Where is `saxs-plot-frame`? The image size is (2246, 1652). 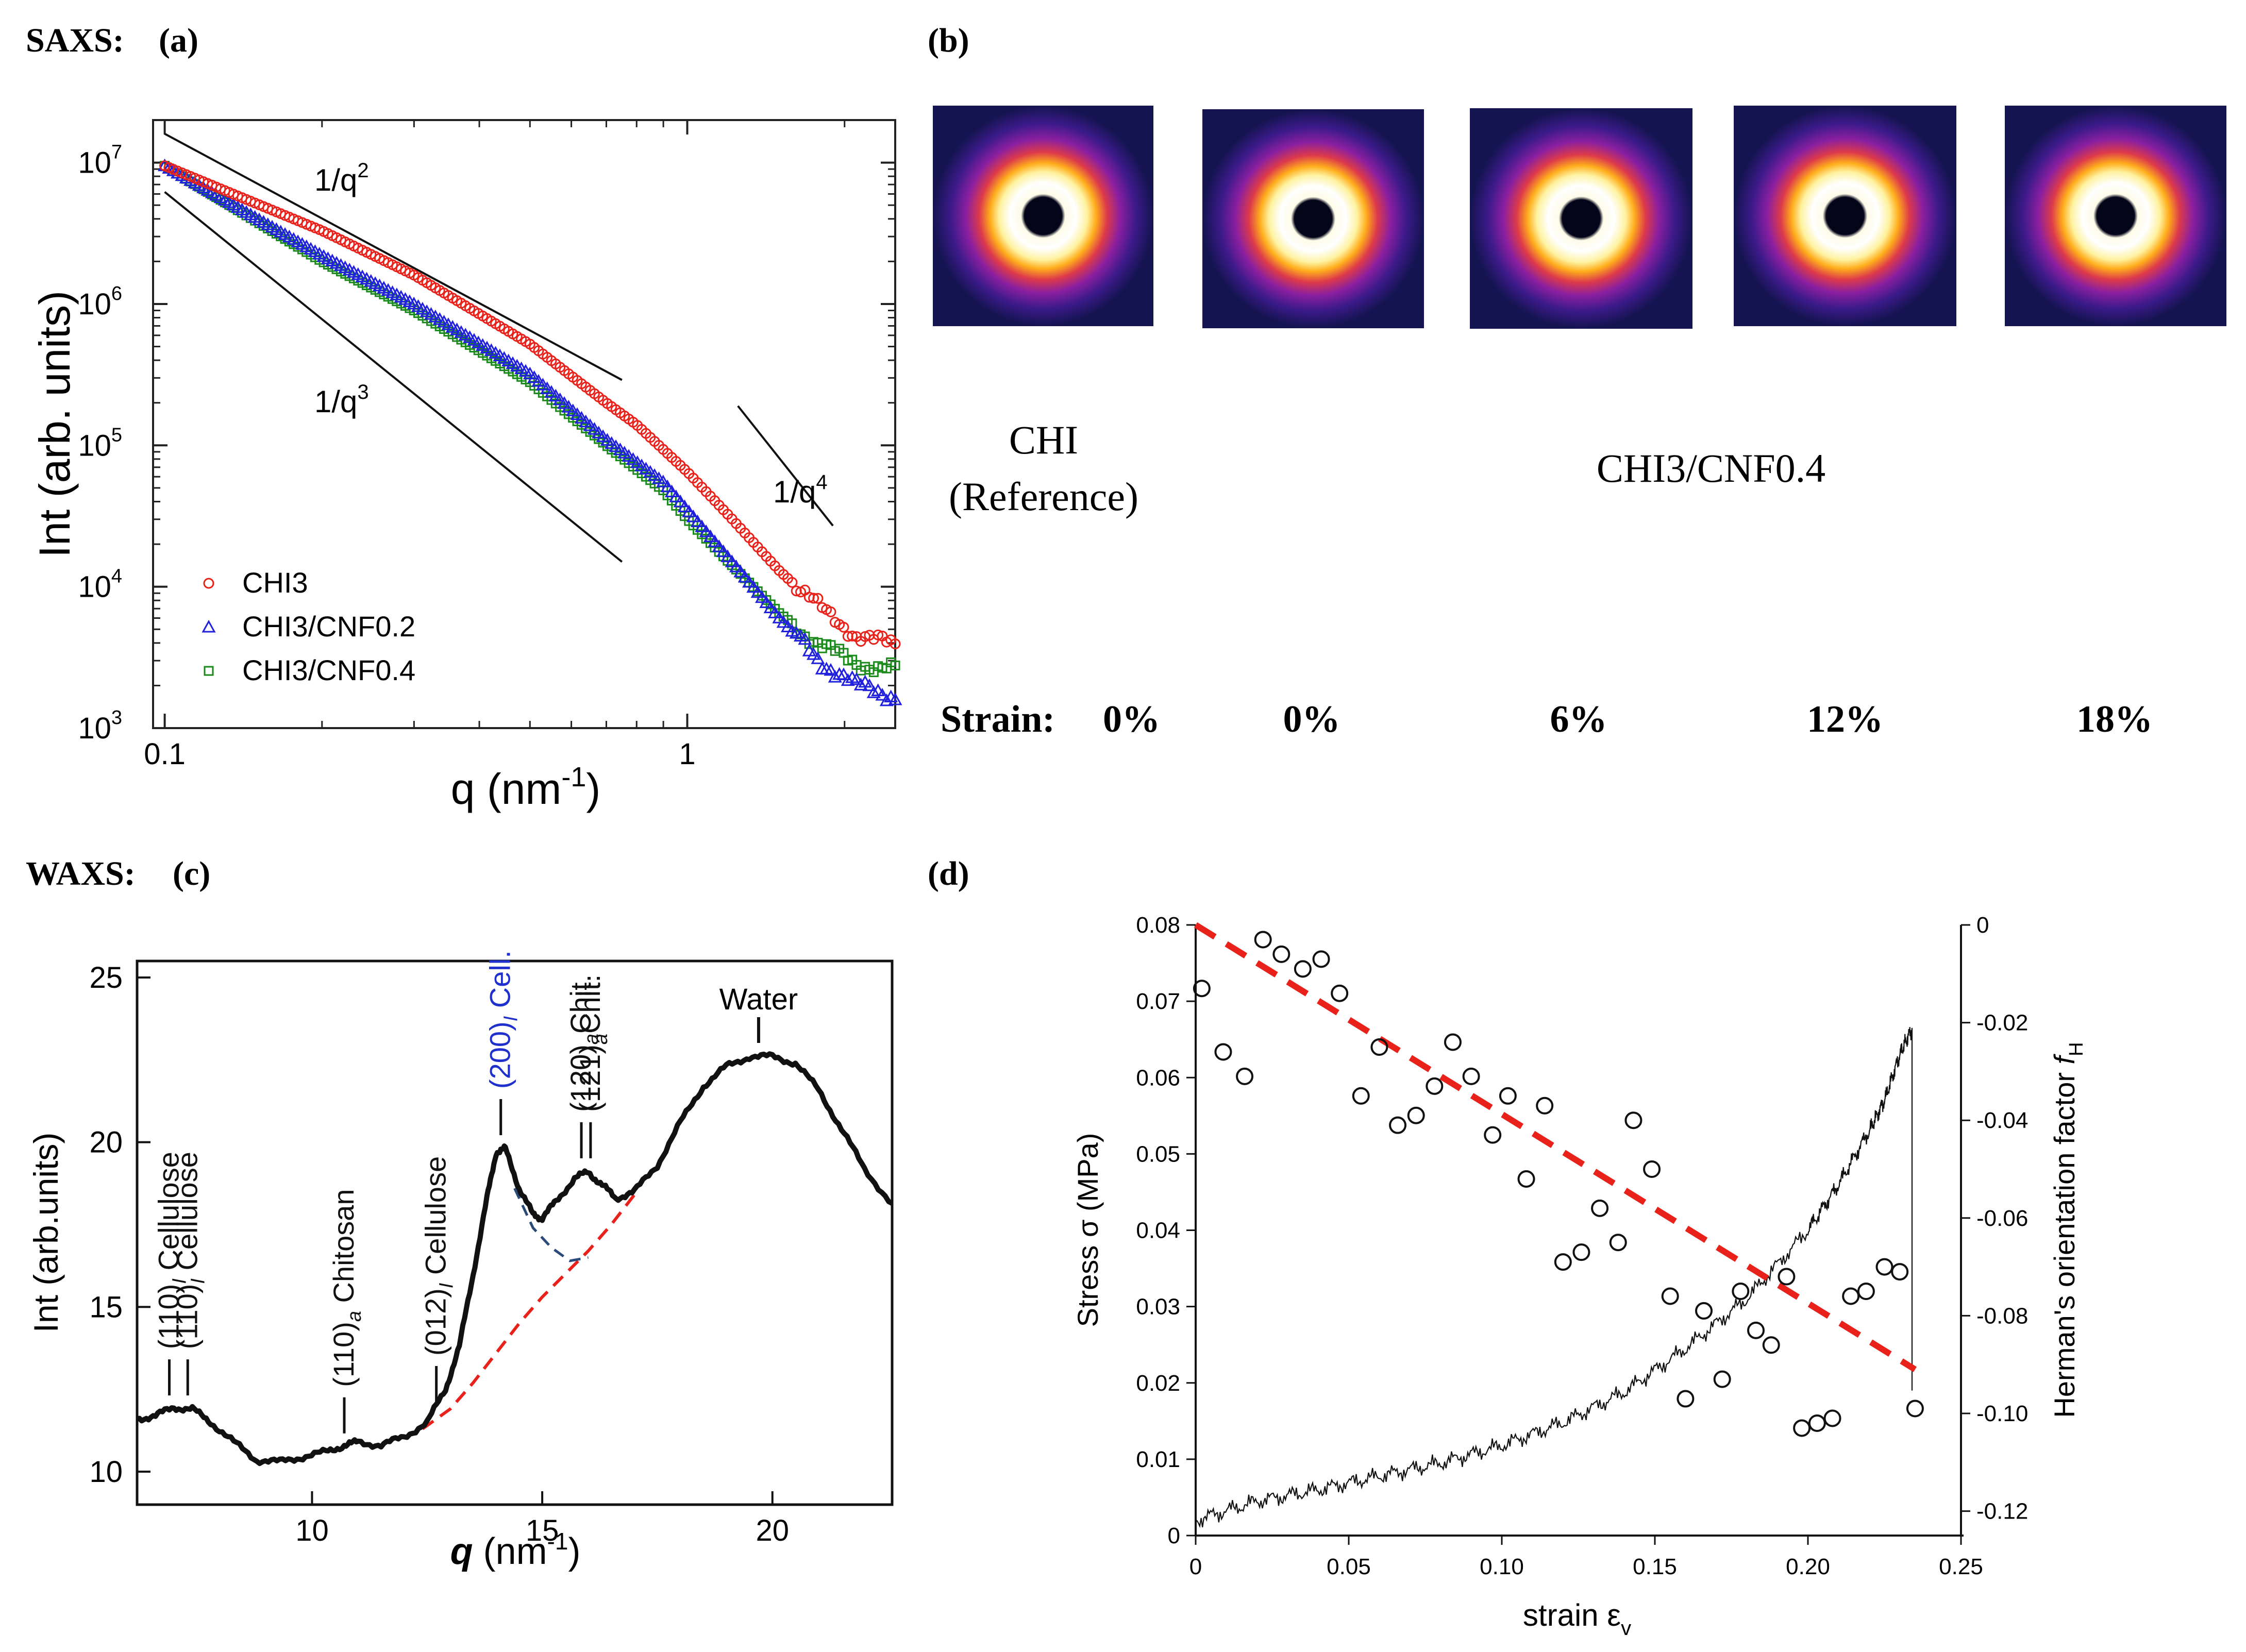 saxs-plot-frame is located at coordinates (524, 424).